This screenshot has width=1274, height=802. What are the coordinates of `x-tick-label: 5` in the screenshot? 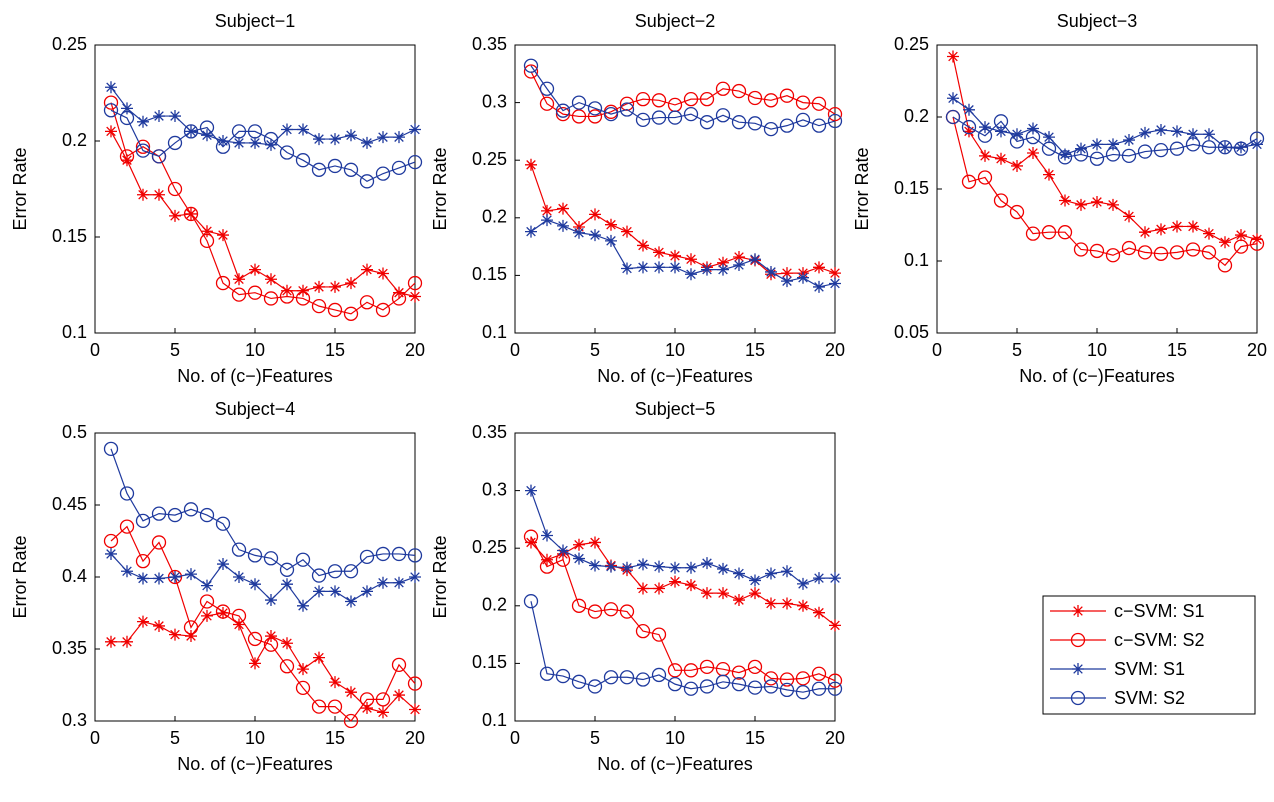 It's located at (175, 738).